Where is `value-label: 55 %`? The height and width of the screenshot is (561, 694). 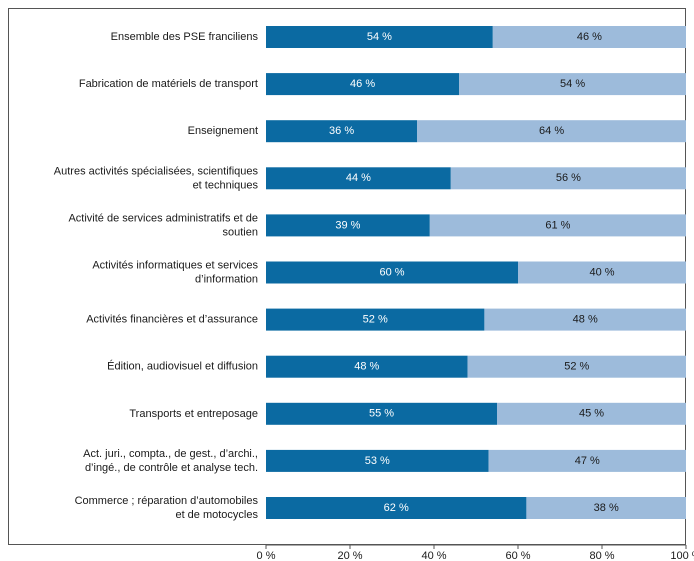 value-label: 55 % is located at coordinates (381, 414).